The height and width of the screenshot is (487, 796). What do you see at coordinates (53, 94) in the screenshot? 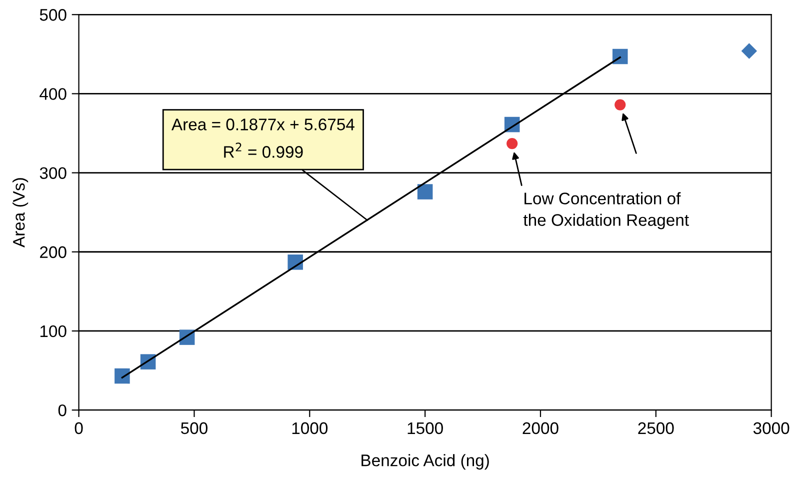
I see `y-tick-label: 400` at bounding box center [53, 94].